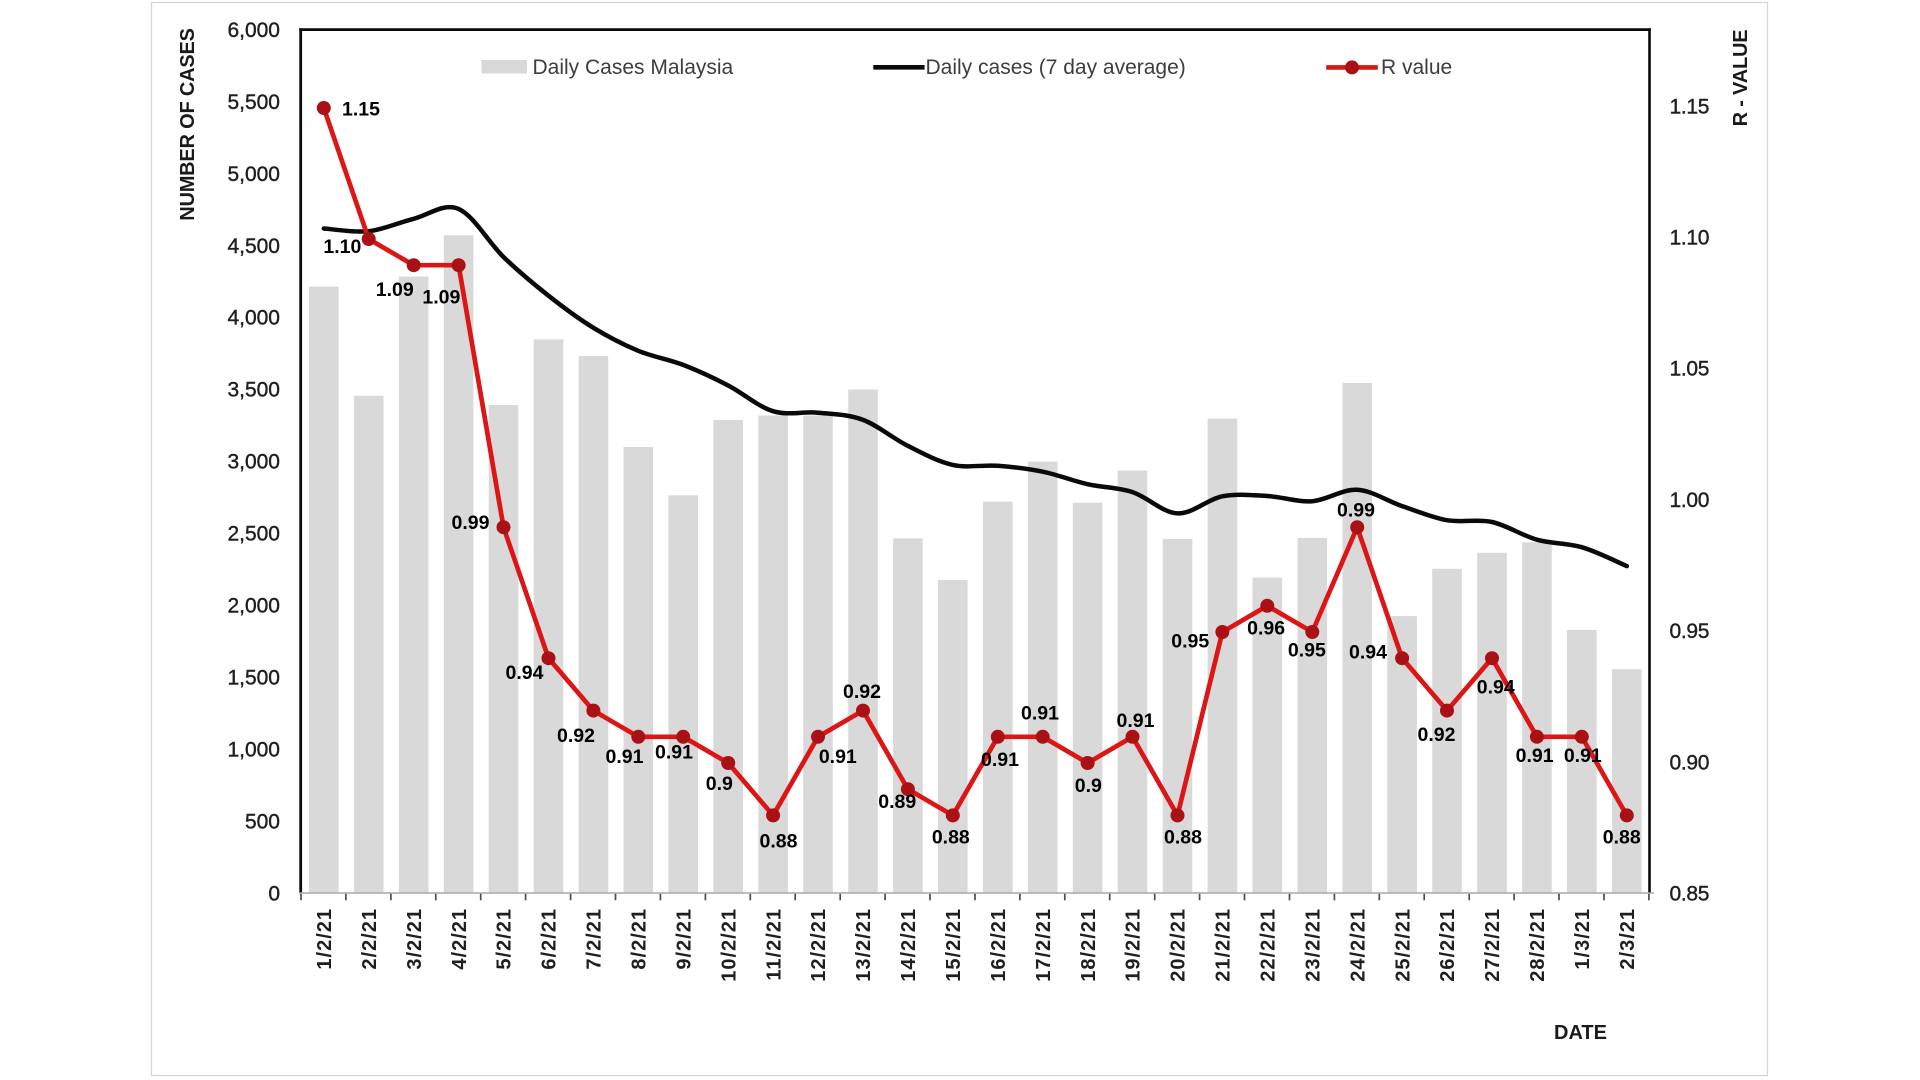 The width and height of the screenshot is (1920, 1080). Describe the element at coordinates (595, 939) in the screenshot. I see `svg-text: 7/2/21` at that location.